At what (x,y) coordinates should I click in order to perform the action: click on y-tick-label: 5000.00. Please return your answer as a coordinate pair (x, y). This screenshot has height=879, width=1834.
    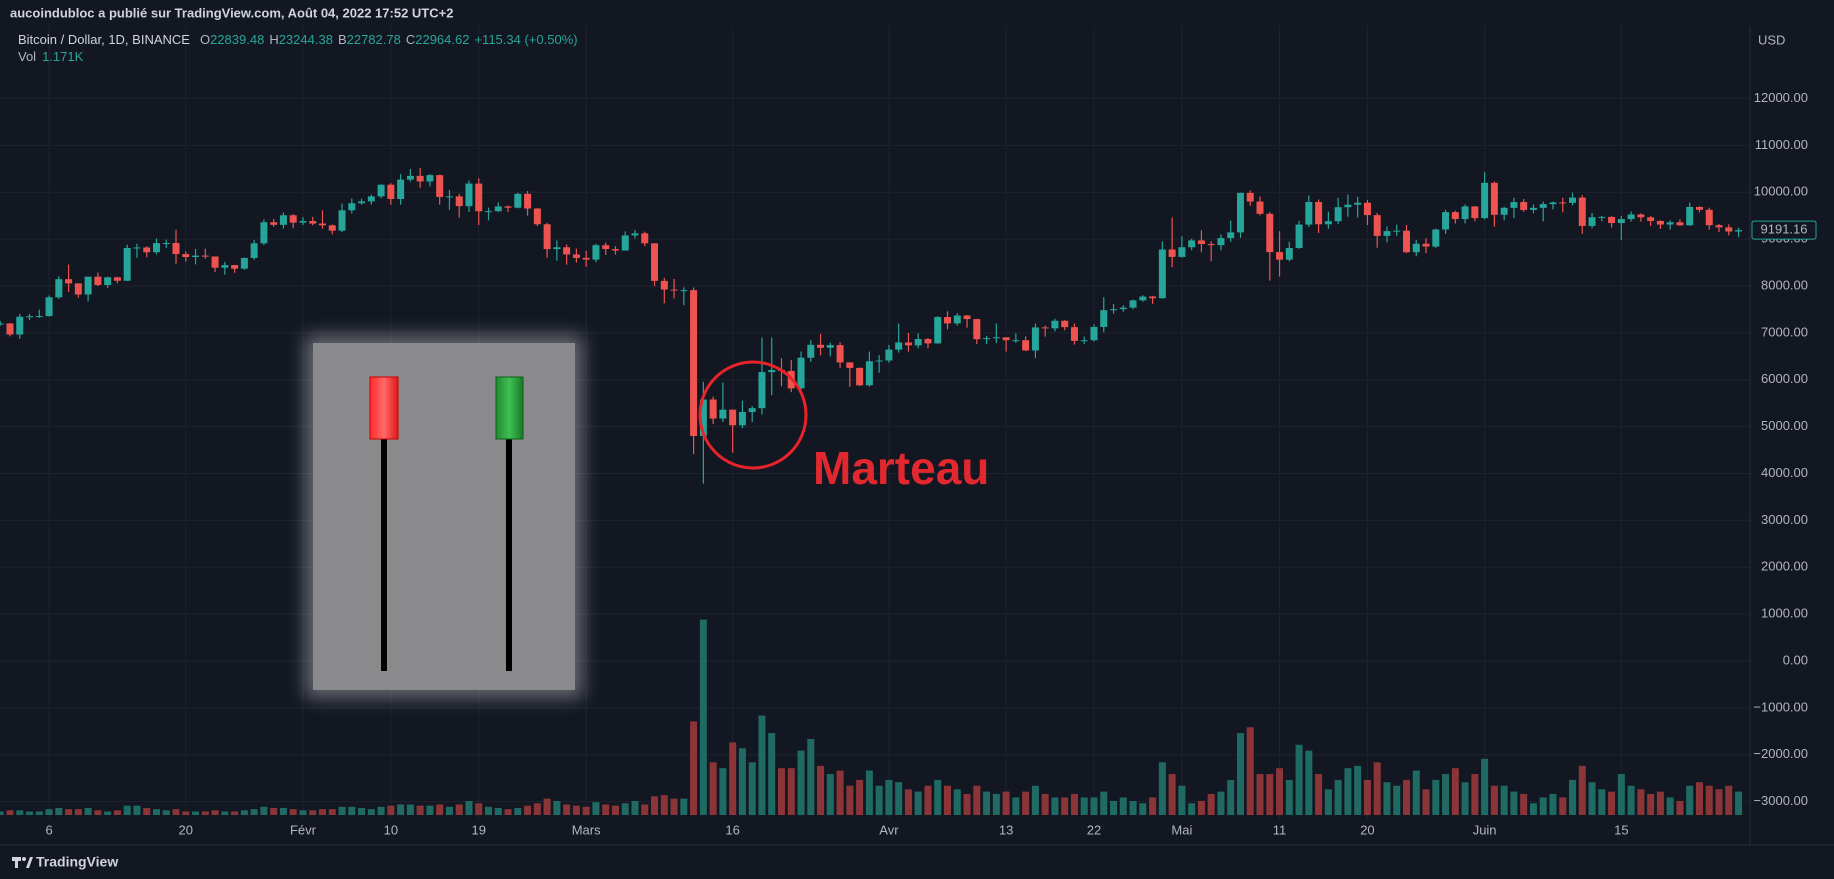
    Looking at the image, I should click on (1784, 425).